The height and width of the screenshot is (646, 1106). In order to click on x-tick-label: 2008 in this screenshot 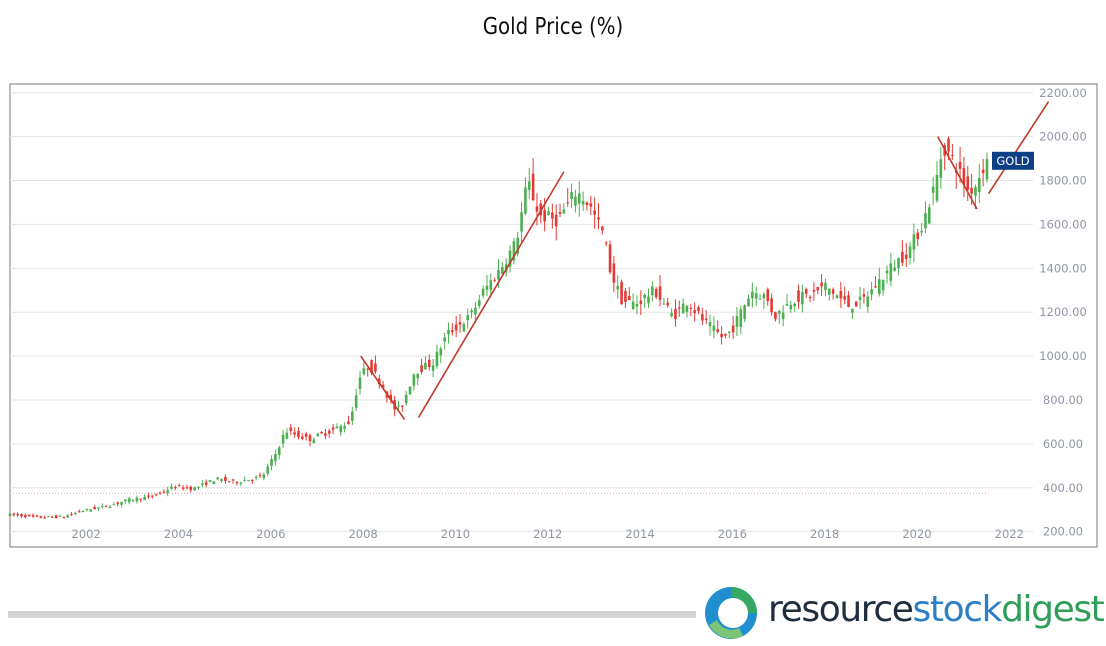, I will do `click(362, 534)`.